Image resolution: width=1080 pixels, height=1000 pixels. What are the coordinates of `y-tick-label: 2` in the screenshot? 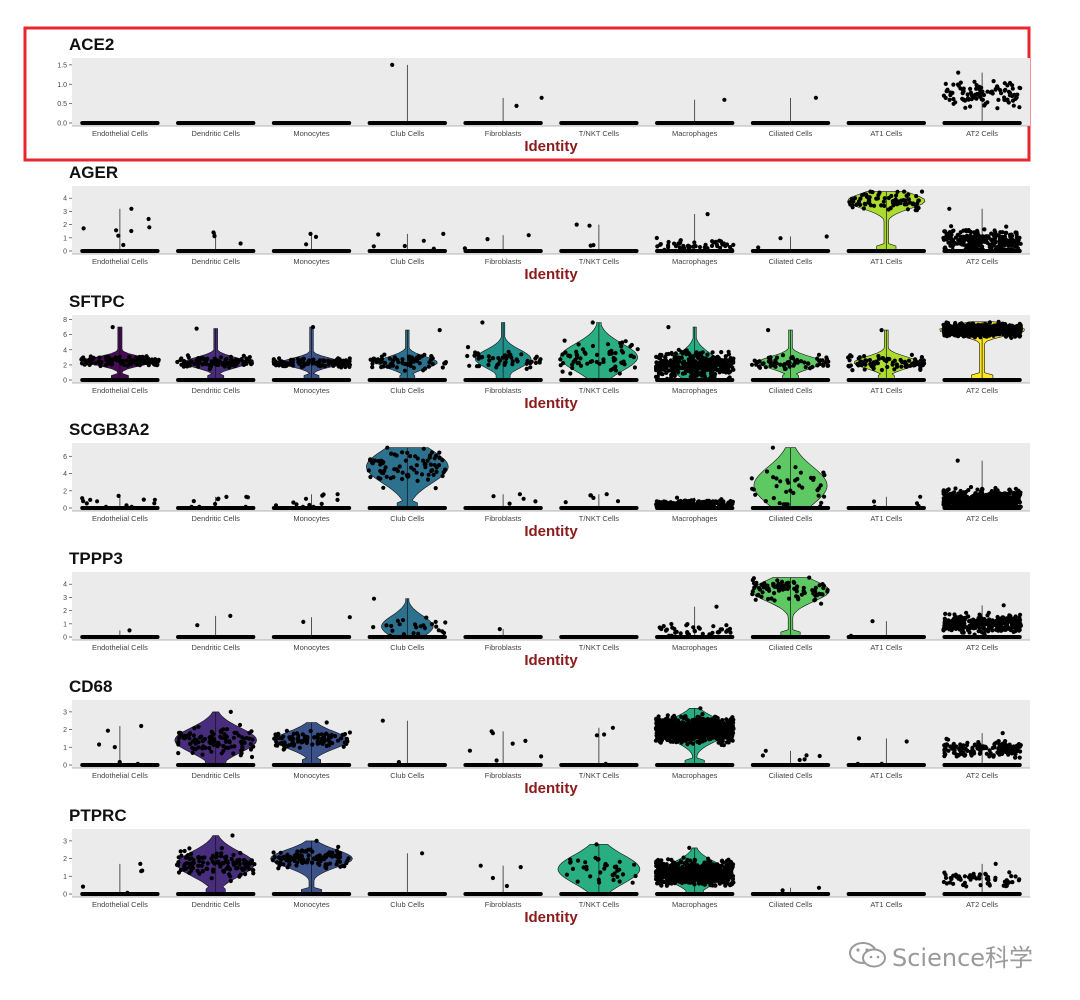 It's located at (65, 611).